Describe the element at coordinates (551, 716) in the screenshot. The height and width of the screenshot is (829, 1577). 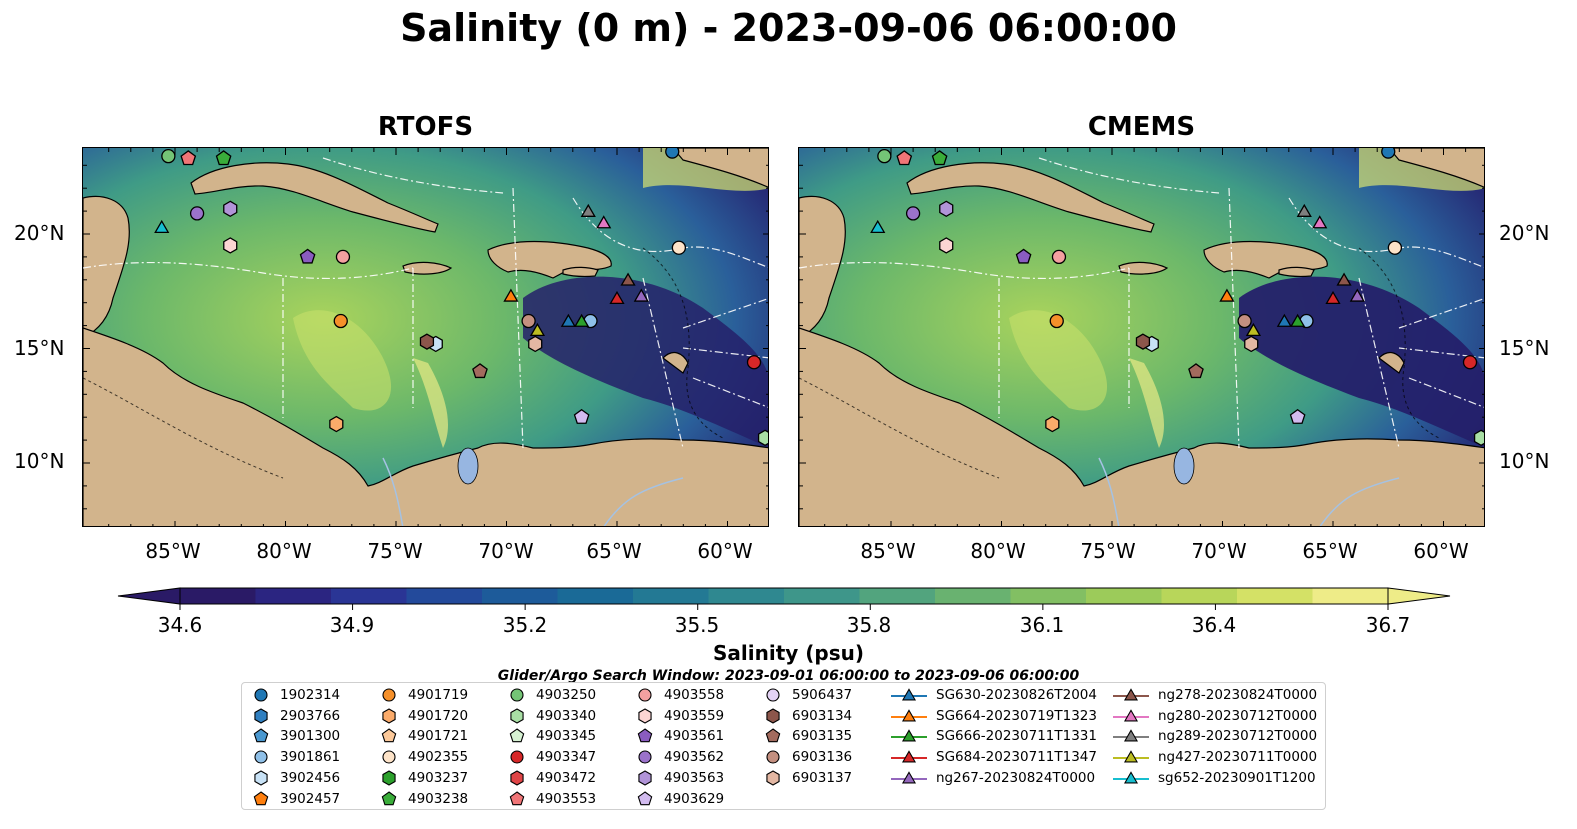
I see `legend-item: 4903340` at that location.